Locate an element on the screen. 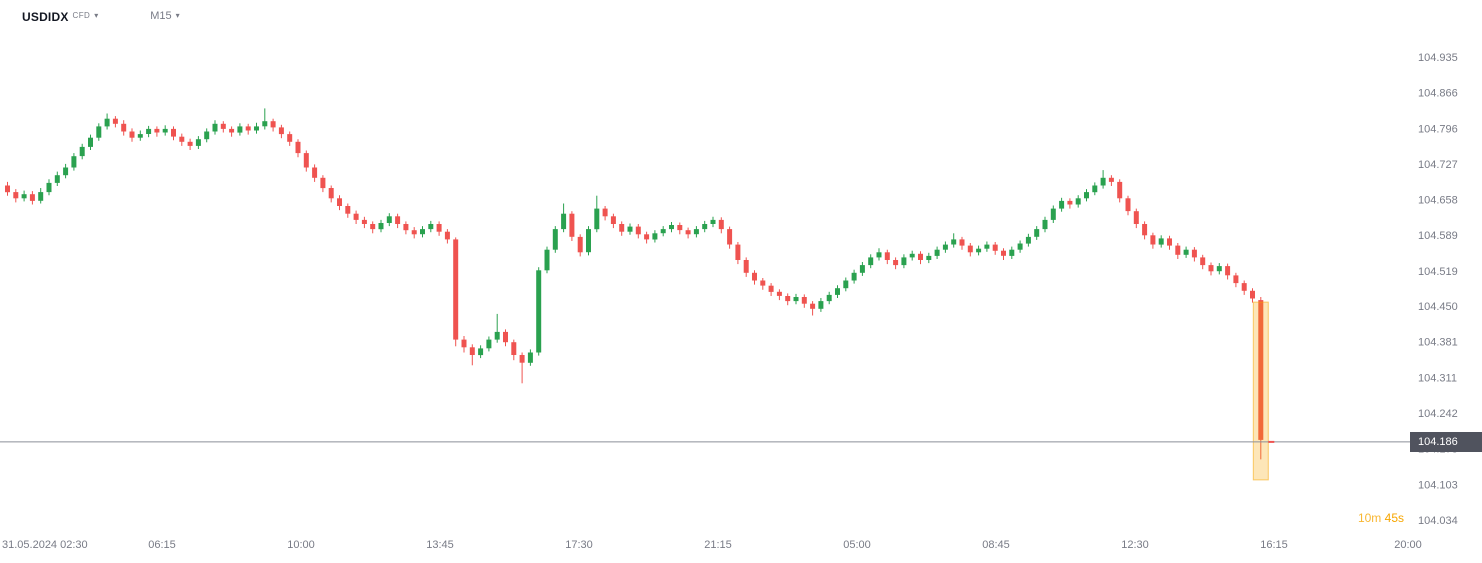 Image resolution: width=1482 pixels, height=563 pixels. time-axis-label: 13:45 is located at coordinates (440, 545).